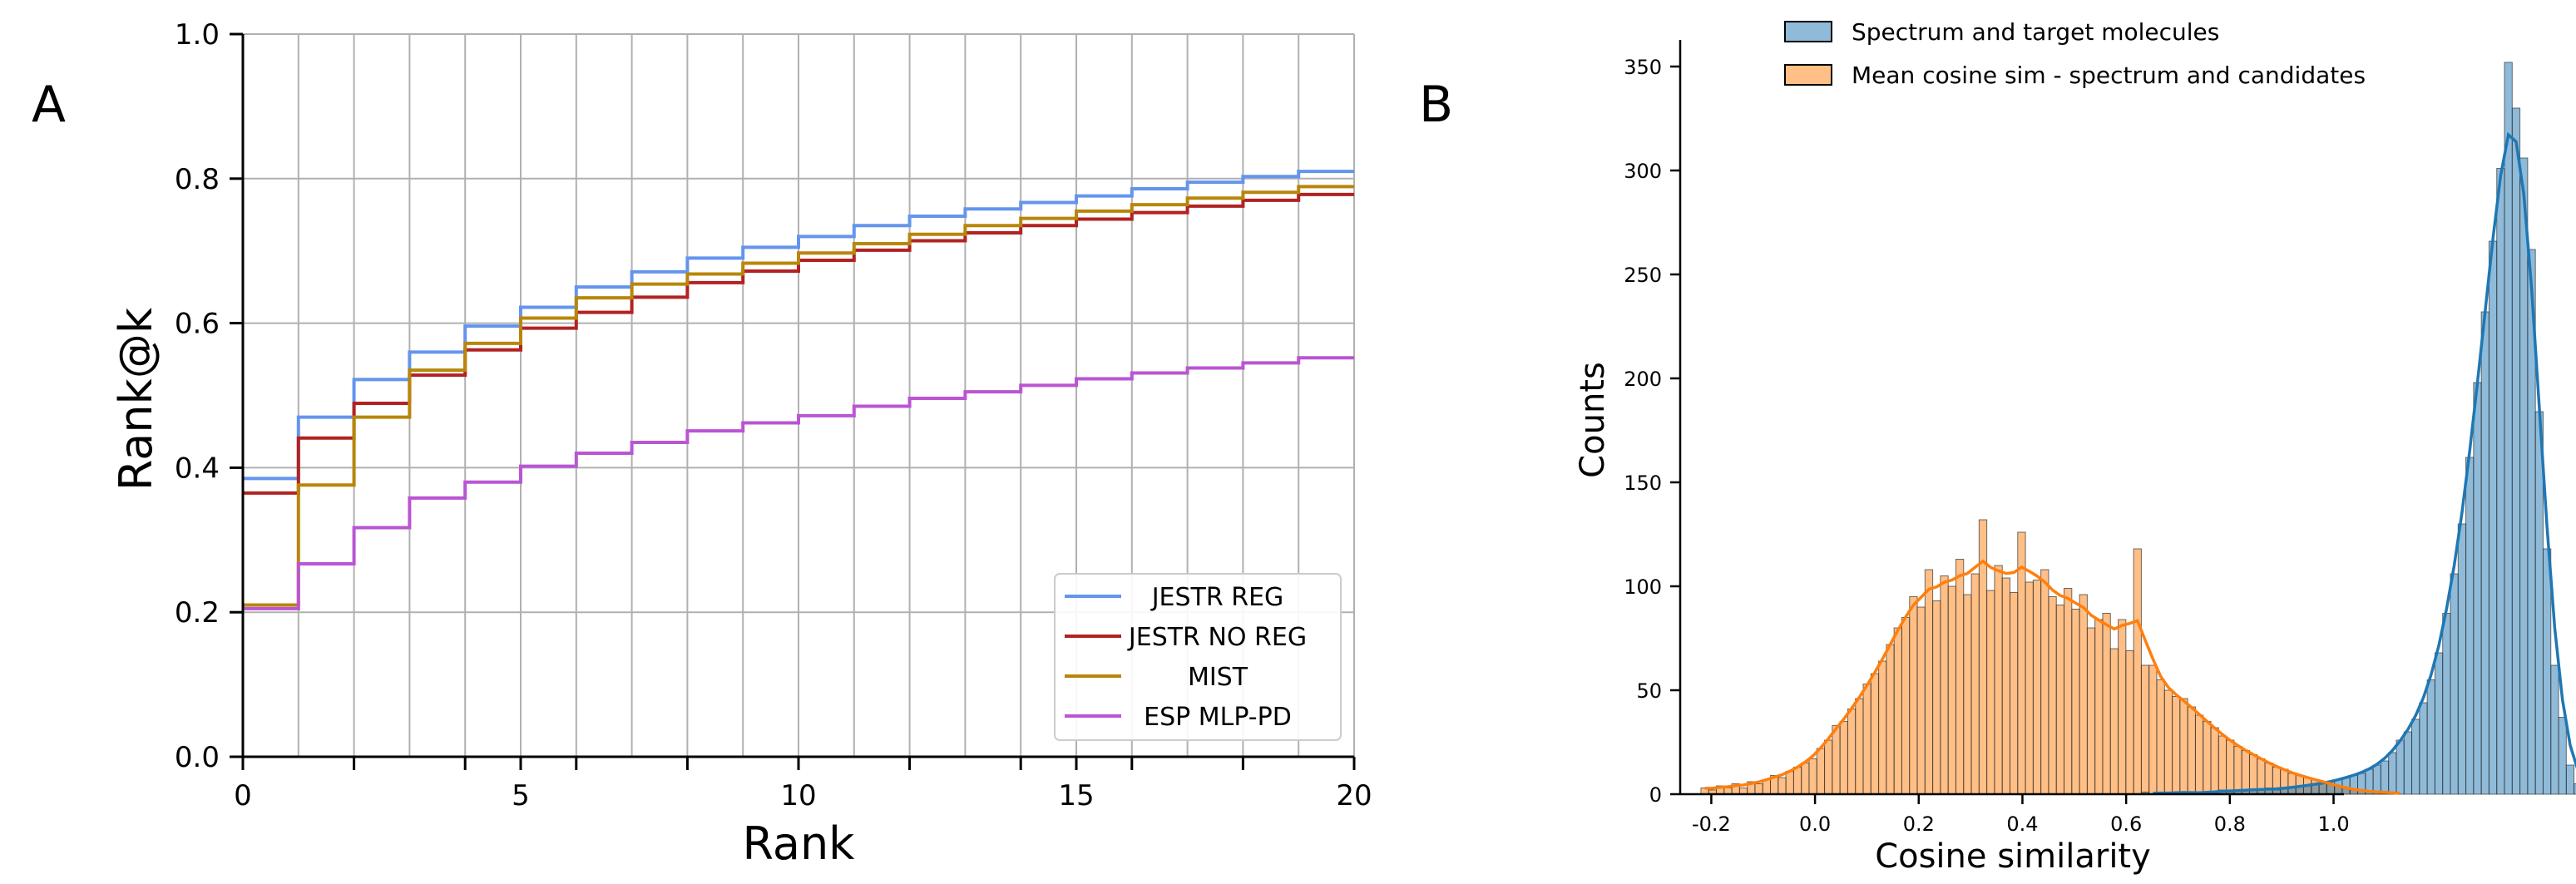 This screenshot has width=2576, height=884. What do you see at coordinates (2035, 32) in the screenshot?
I see `b-legend-label: Spectrum and target molecules` at bounding box center [2035, 32].